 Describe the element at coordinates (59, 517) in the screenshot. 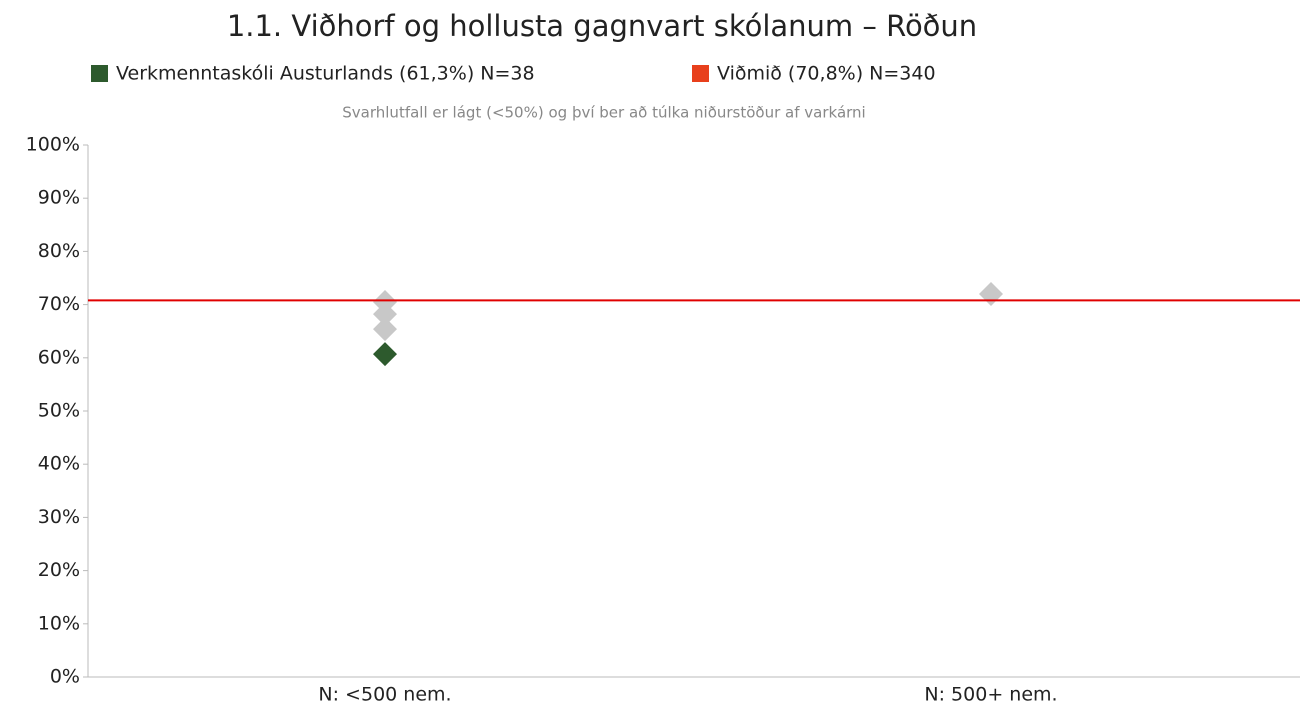

I see `y-tick-label: 30%` at that location.